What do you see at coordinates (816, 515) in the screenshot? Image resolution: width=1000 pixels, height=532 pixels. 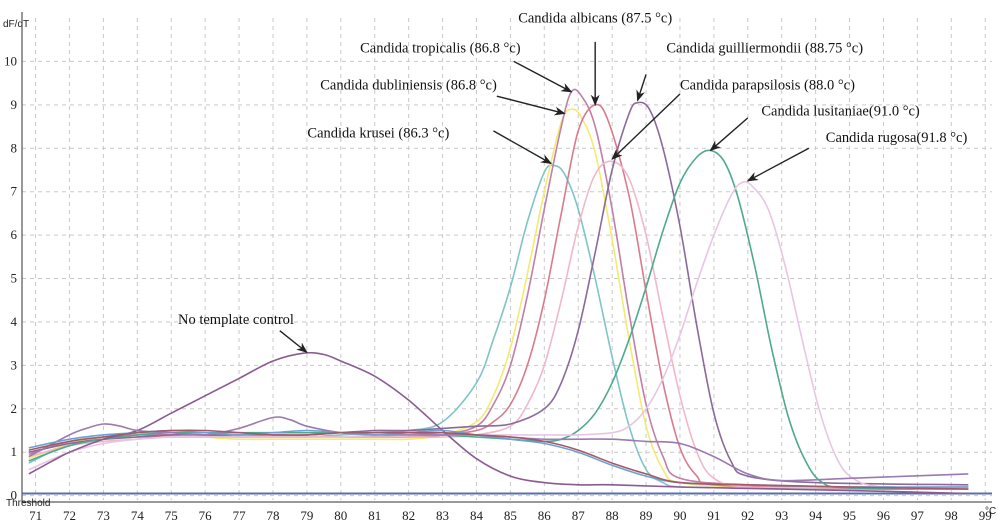 I see `x-tick-label: 94` at bounding box center [816, 515].